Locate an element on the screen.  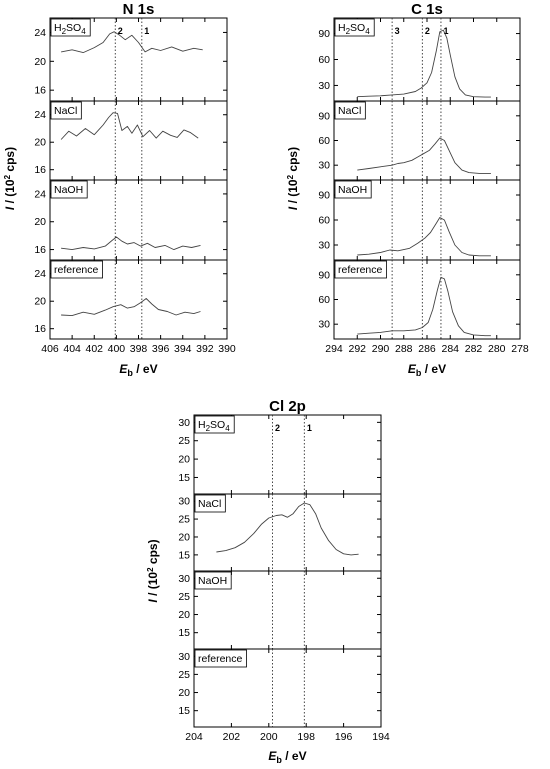
x-tick-label: 290 is located at coordinates (381, 349).